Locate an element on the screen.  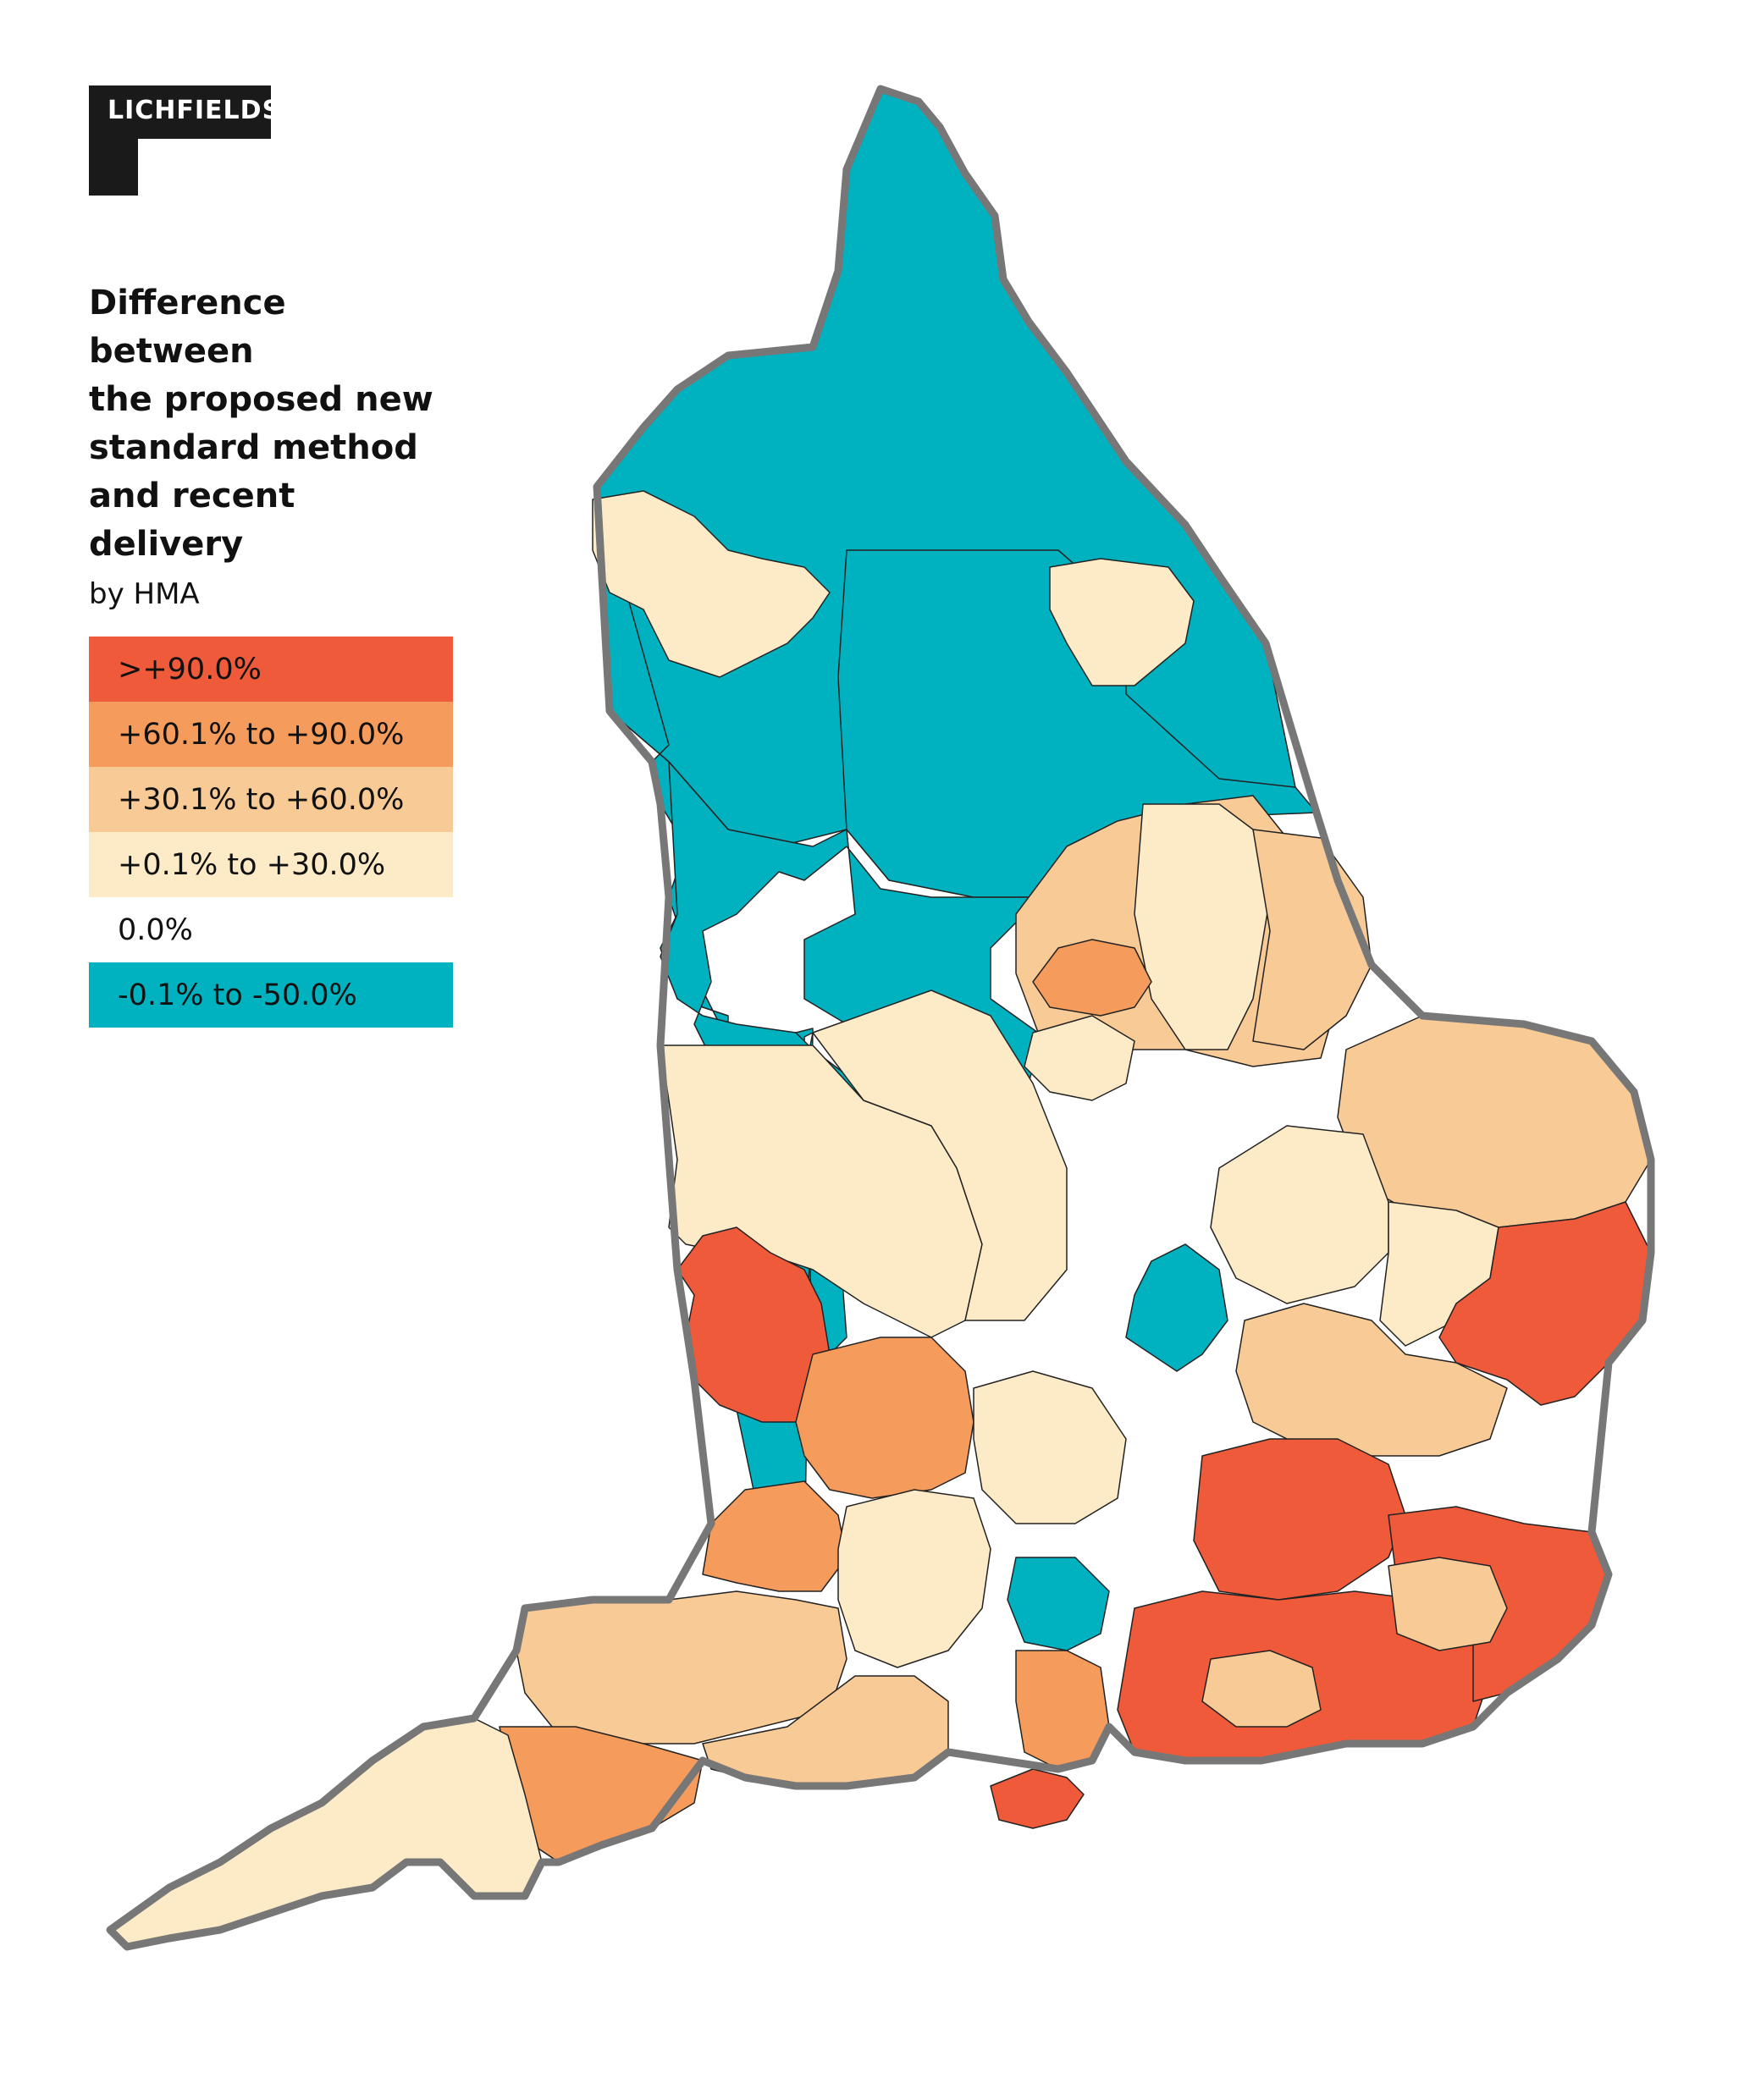
region-berkshire-teal is located at coordinates (1058, 1604).